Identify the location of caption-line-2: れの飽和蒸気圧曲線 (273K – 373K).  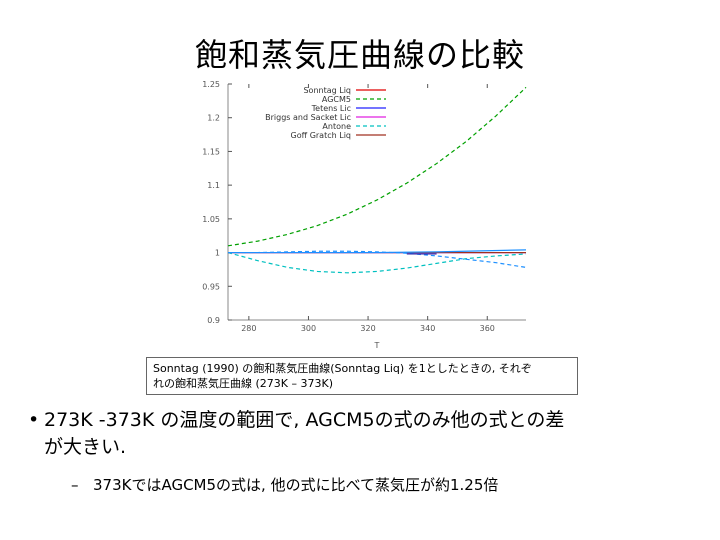
(243, 383).